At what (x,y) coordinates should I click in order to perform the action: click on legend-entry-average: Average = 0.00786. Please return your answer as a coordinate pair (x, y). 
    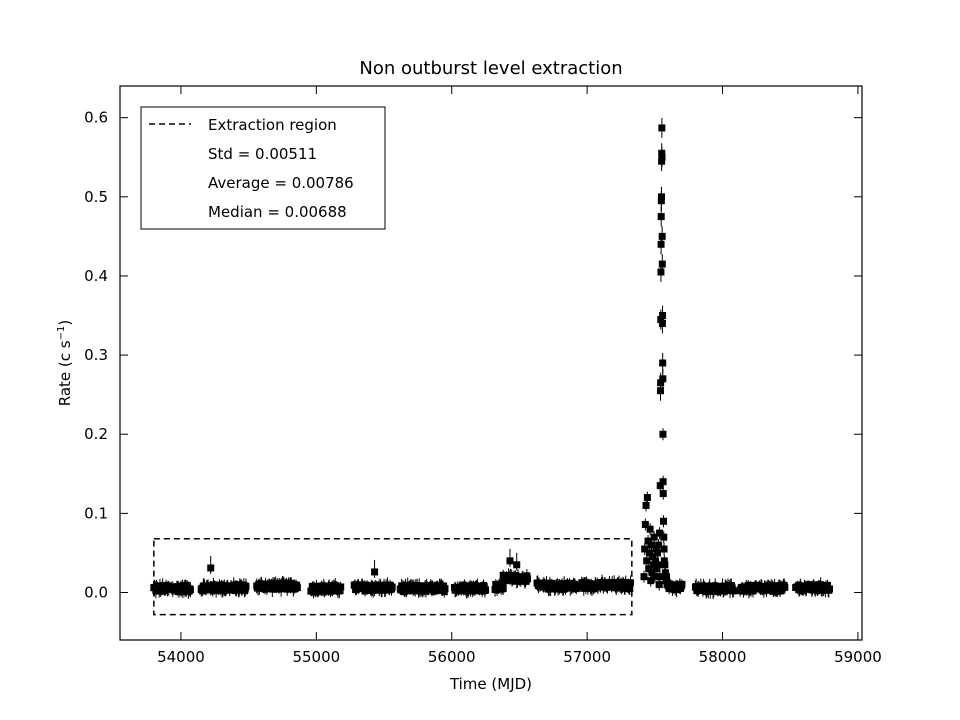
    Looking at the image, I should click on (281, 183).